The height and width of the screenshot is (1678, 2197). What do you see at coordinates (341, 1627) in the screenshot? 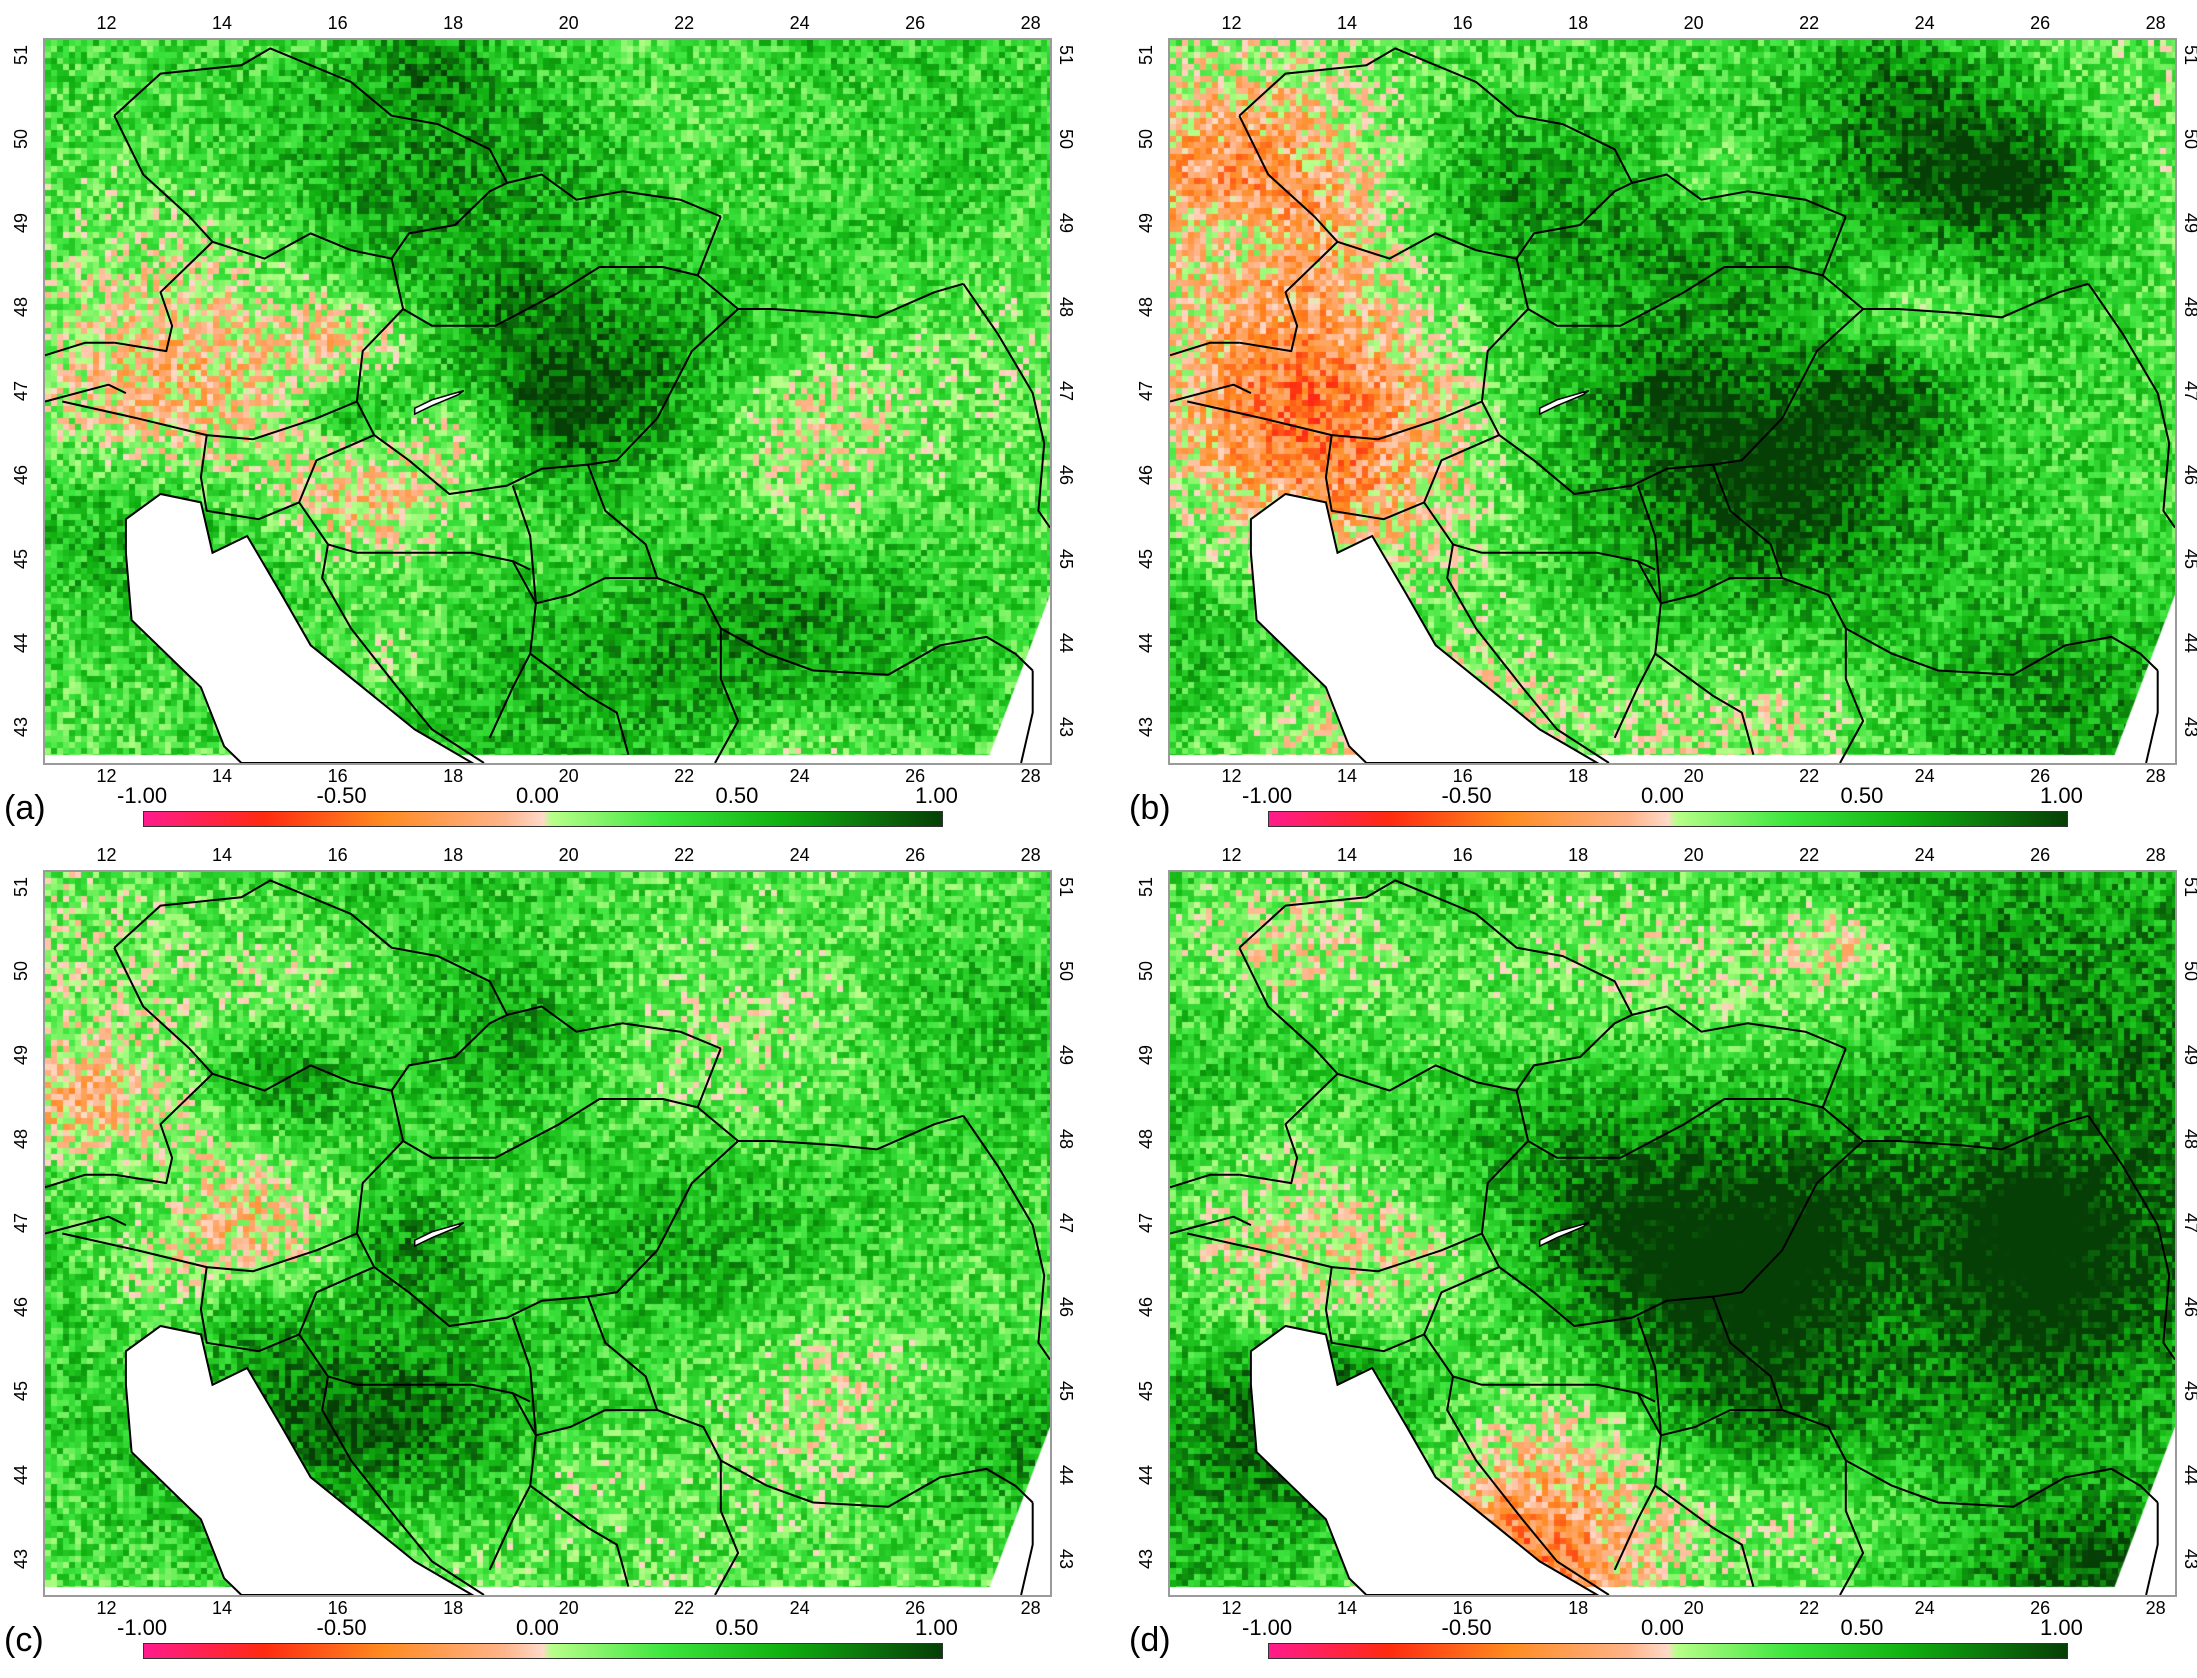
I see `colorbar-label: -0.50` at bounding box center [341, 1627].